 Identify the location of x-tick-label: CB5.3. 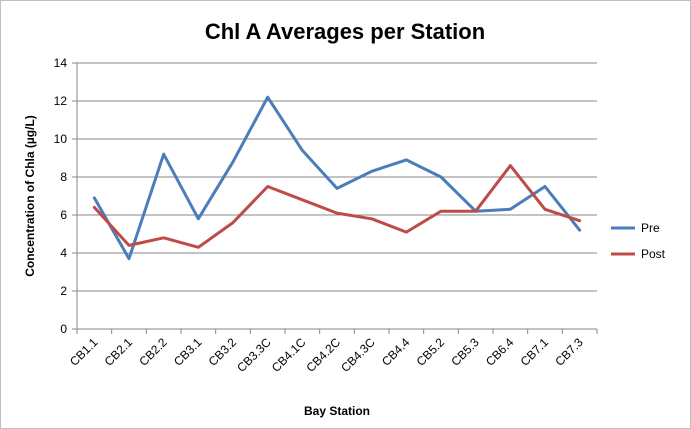
(465, 352).